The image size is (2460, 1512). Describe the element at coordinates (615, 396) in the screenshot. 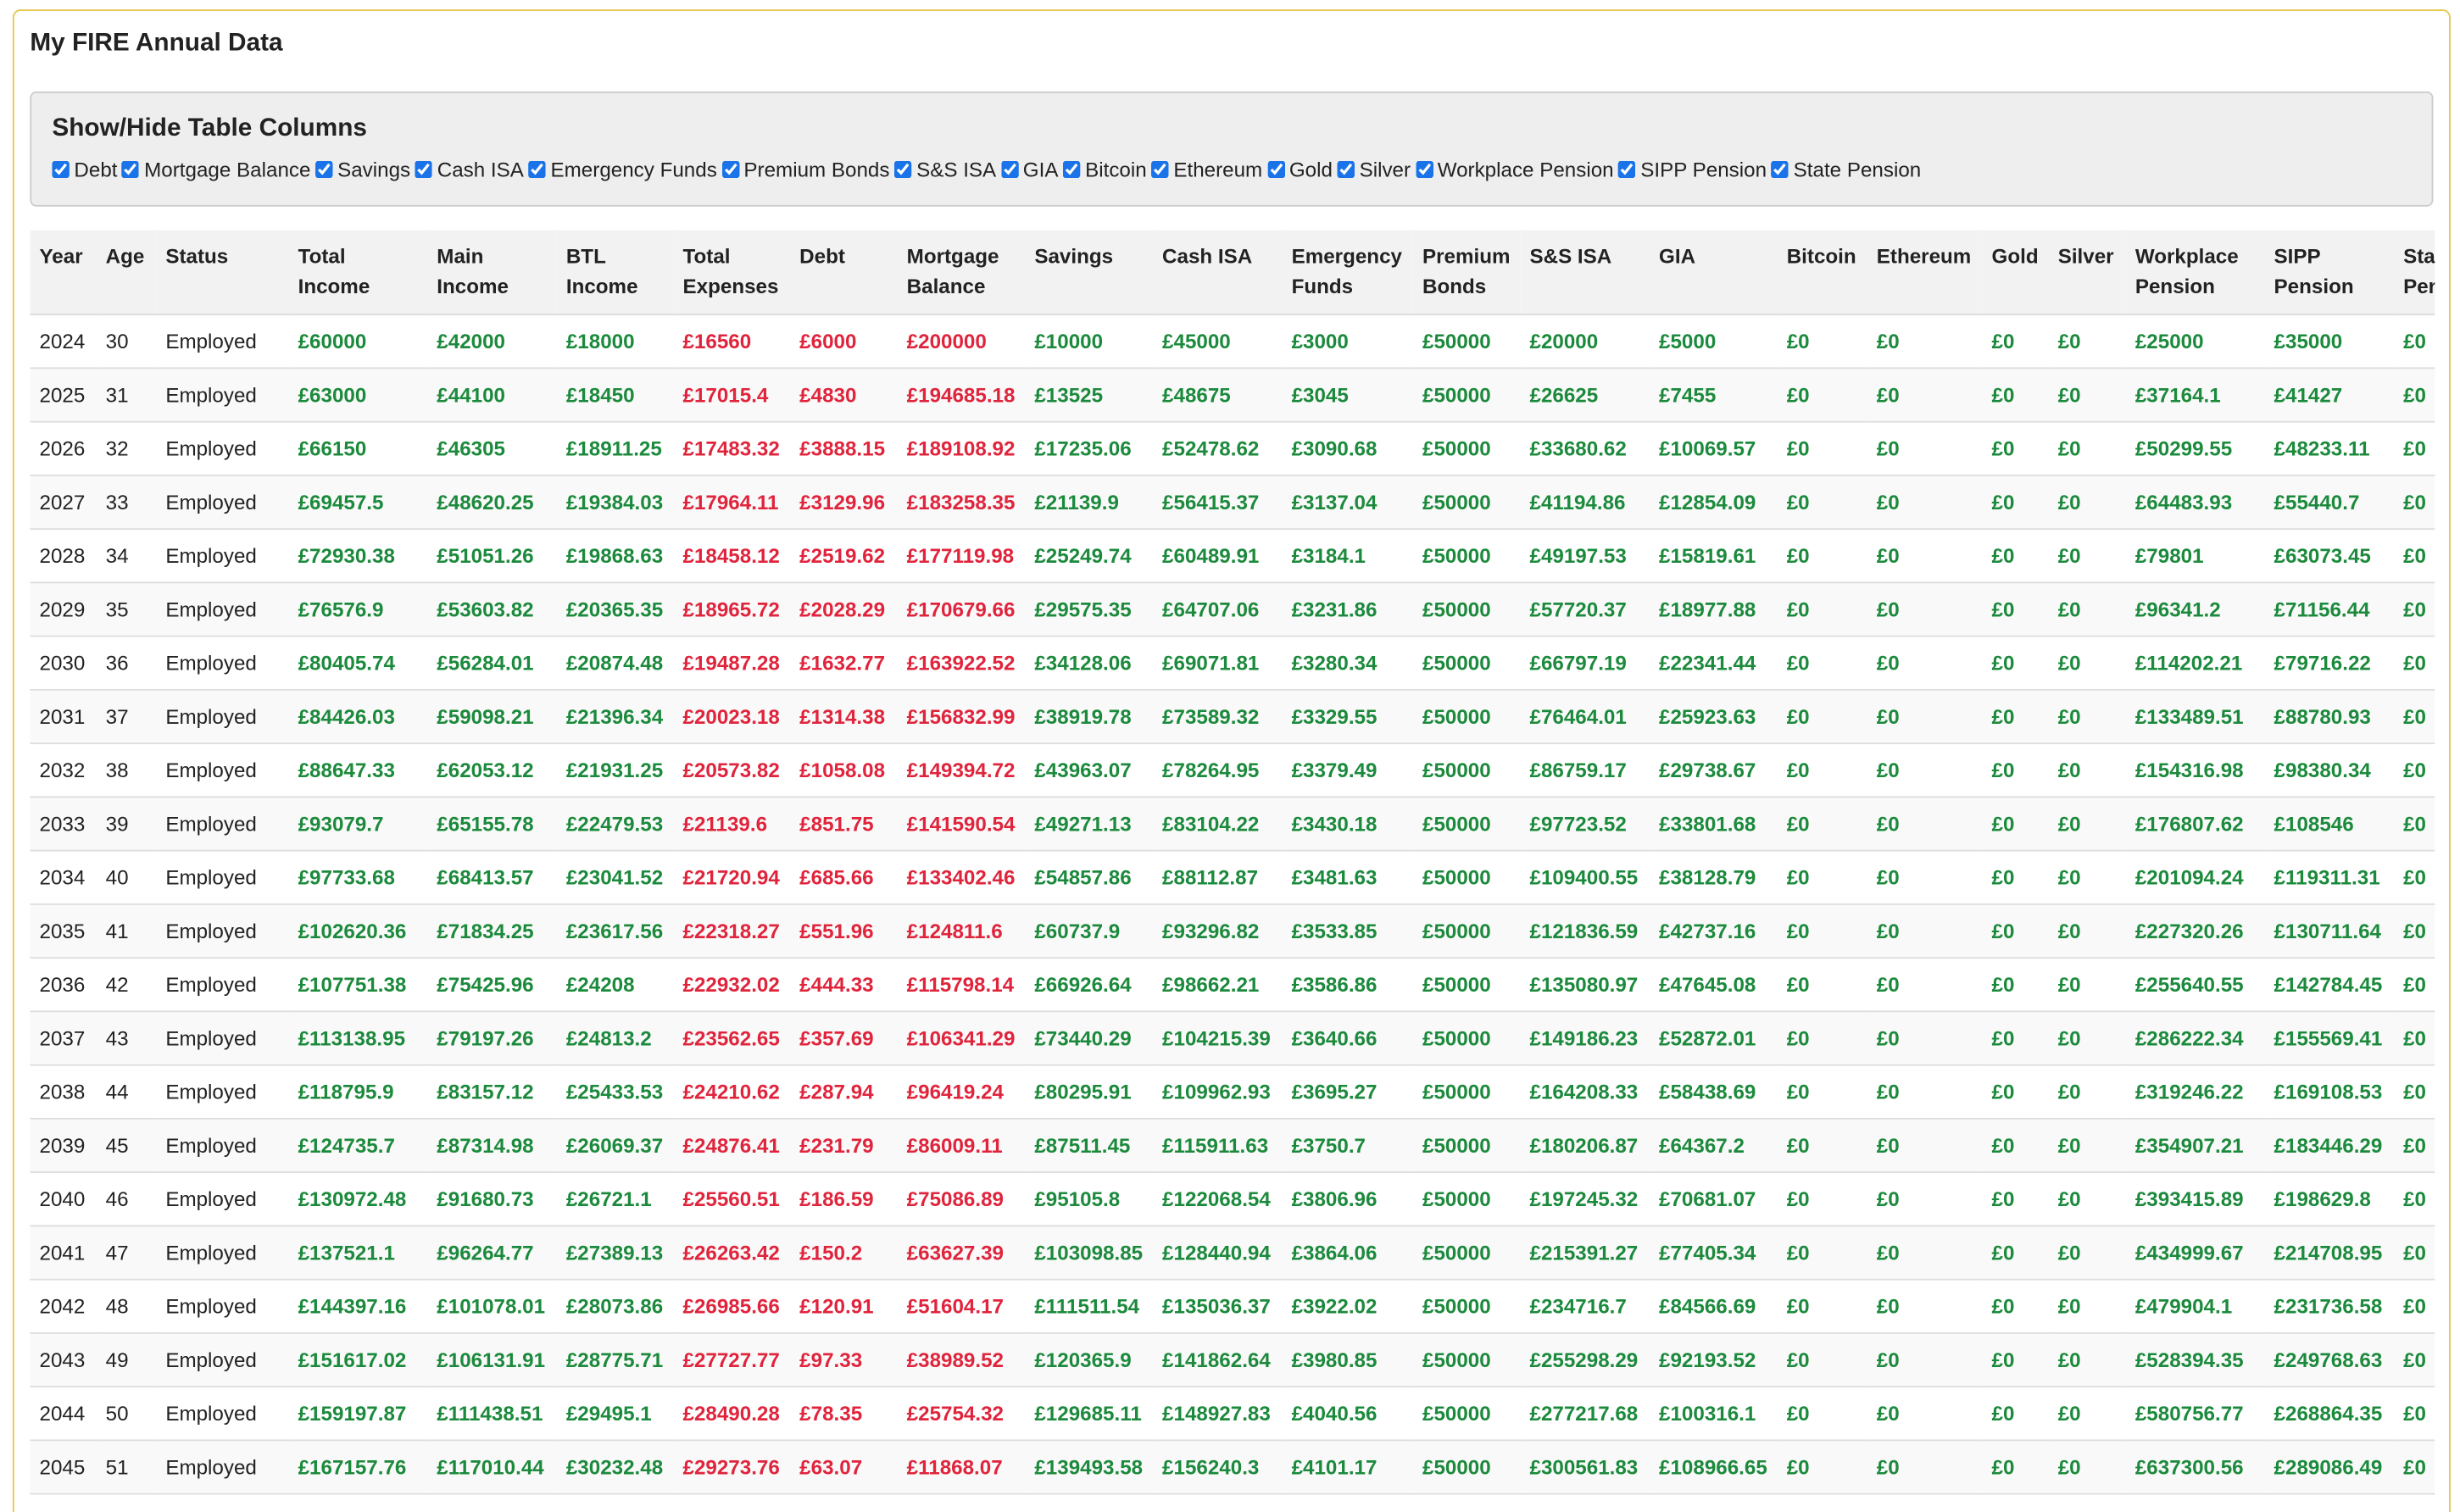

I see `table-cell: £18450` at that location.